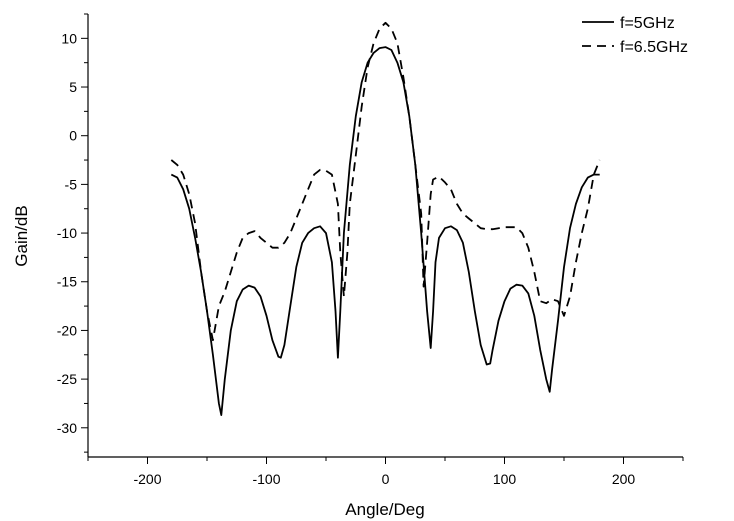 The height and width of the screenshot is (521, 734). What do you see at coordinates (624, 479) in the screenshot?
I see `x-tick-label: 200` at bounding box center [624, 479].